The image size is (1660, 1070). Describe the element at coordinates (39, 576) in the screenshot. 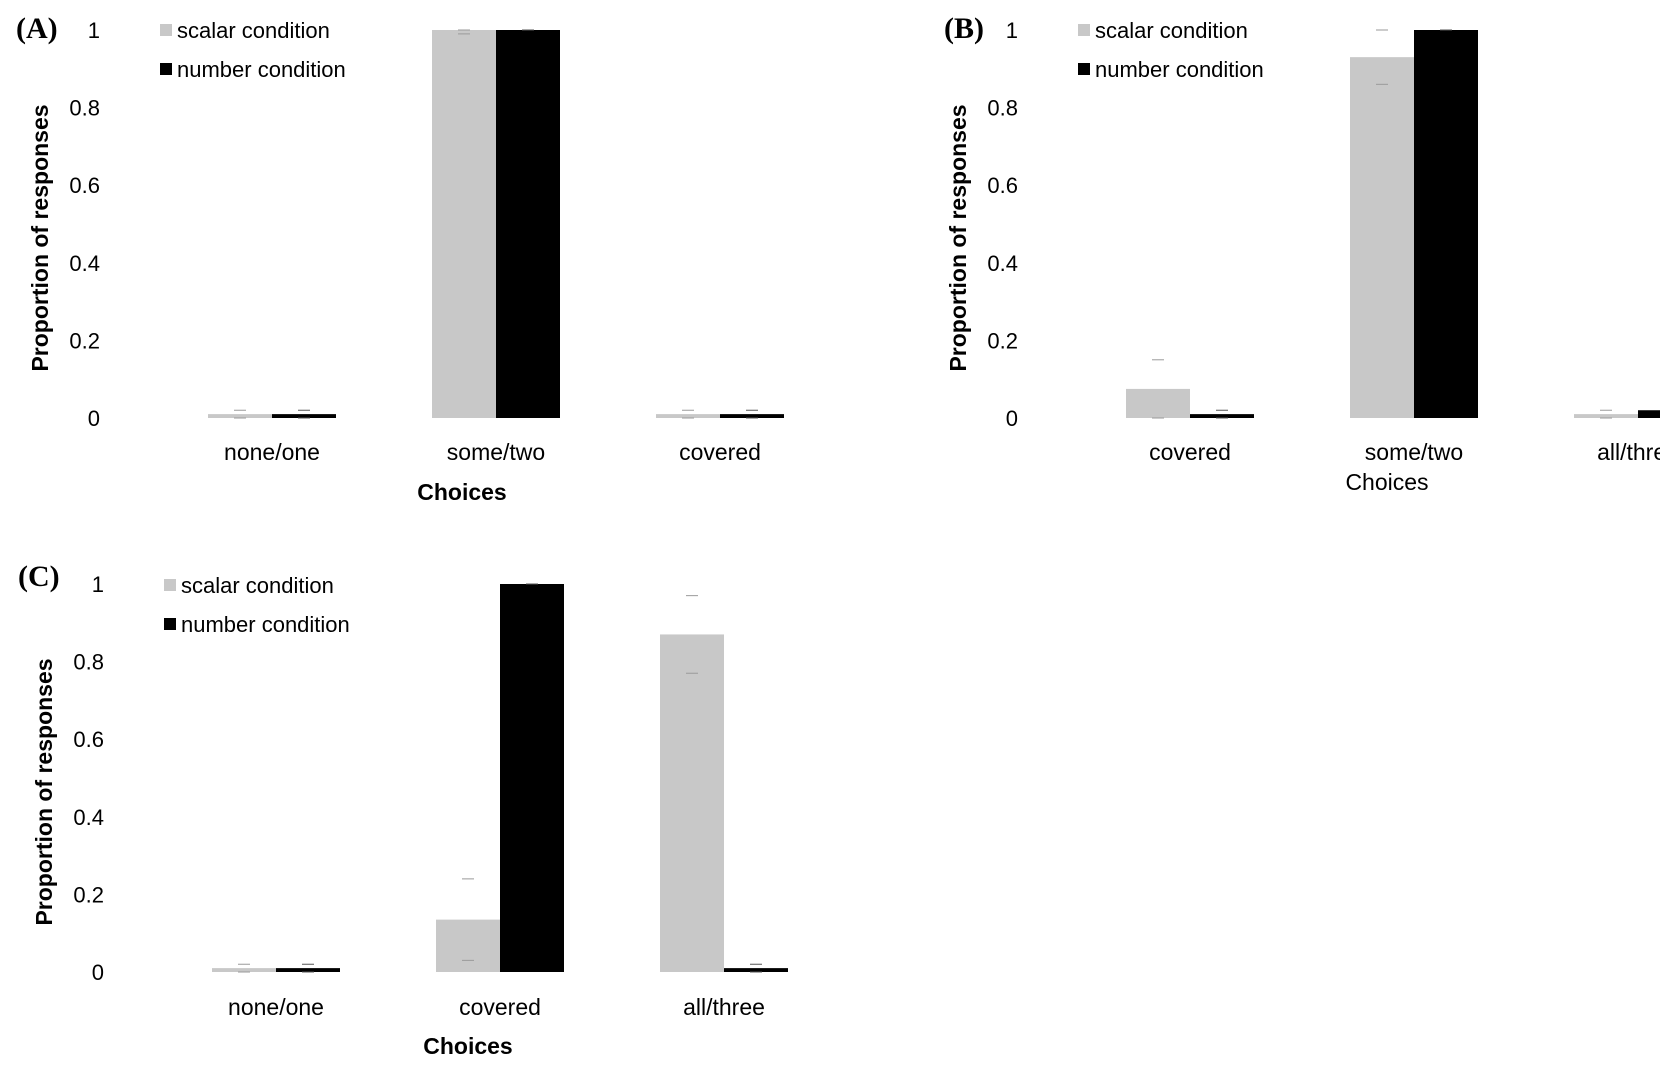

I see `panel-label: (C)` at that location.